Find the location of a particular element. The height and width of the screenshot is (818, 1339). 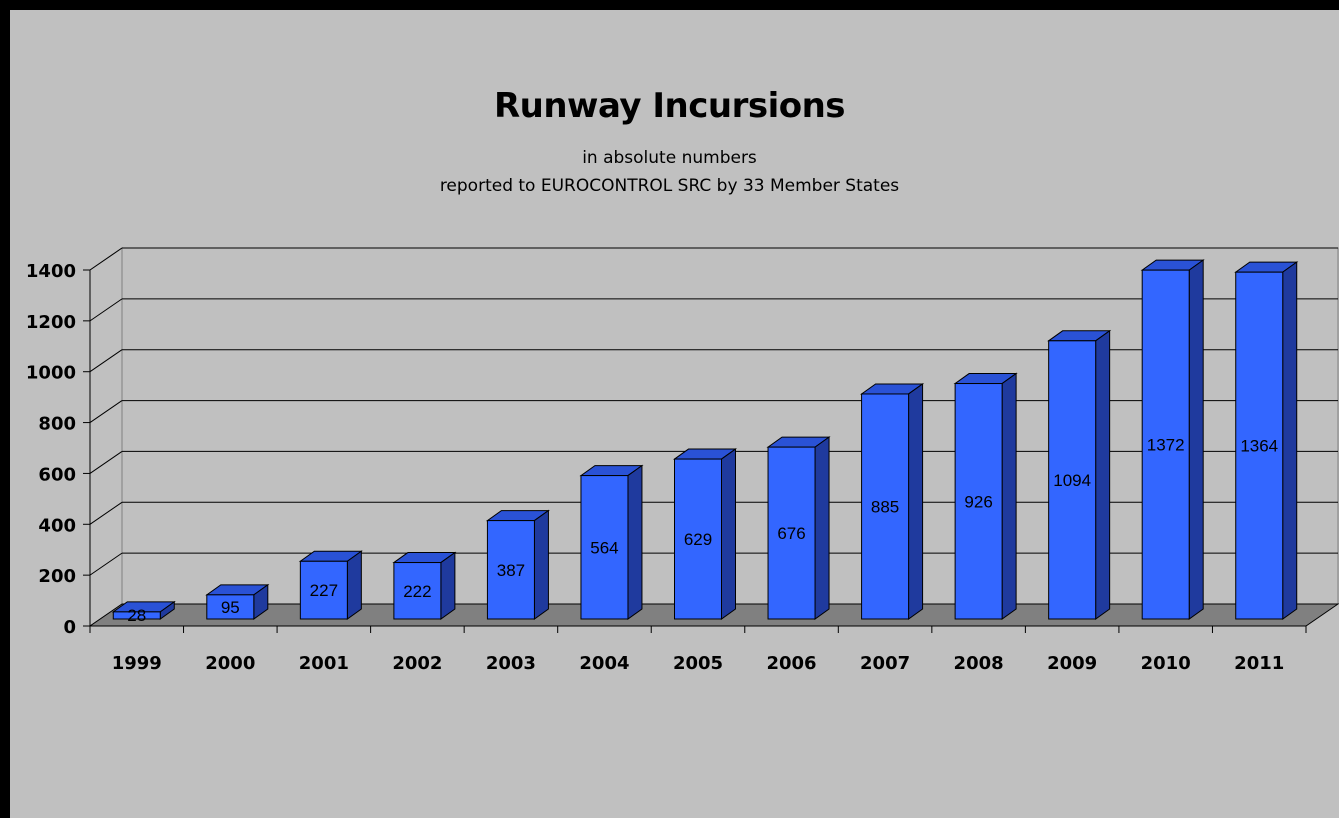

data-label: 227 is located at coordinates (324, 590).